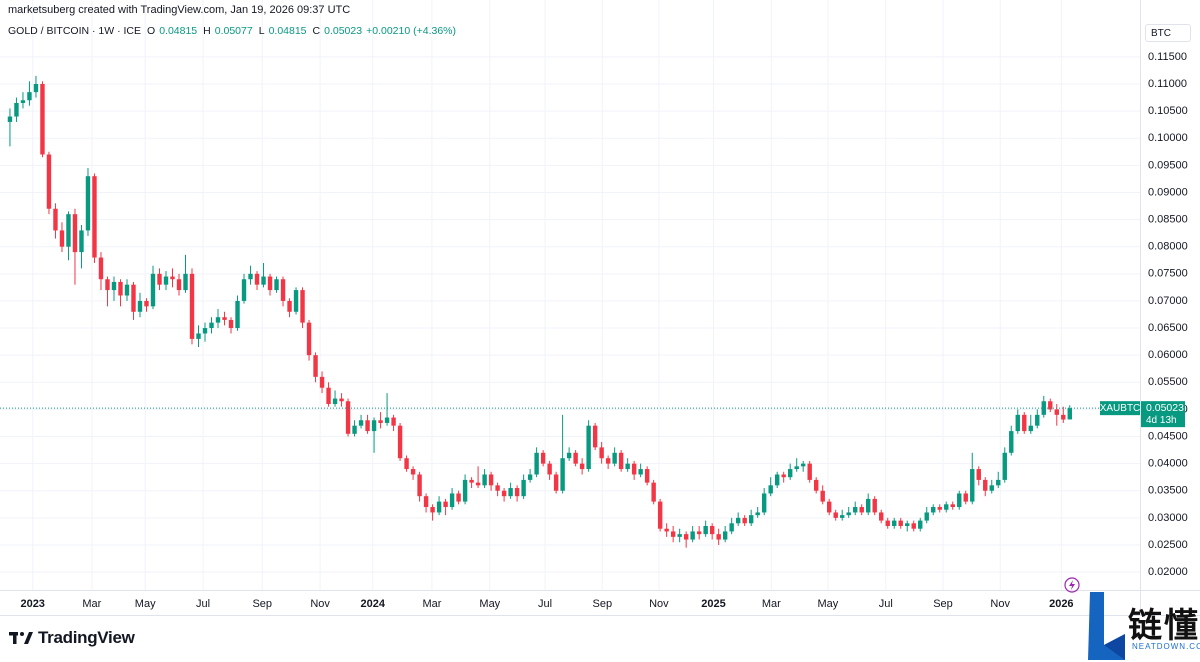 The width and height of the screenshot is (1200, 662). I want to click on x-tick-label: 2026, so click(1061, 604).